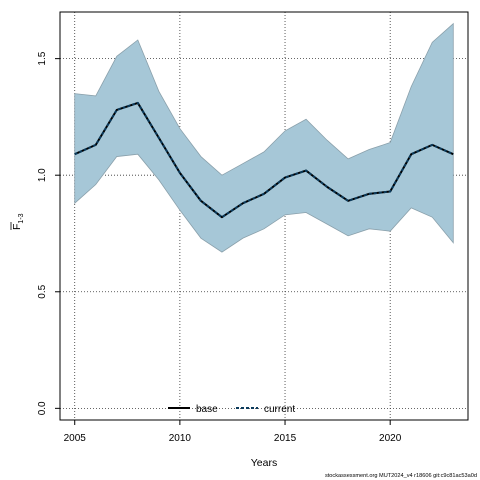  I want to click on y-axis-title-subscript: 1-3, so click(21, 218).